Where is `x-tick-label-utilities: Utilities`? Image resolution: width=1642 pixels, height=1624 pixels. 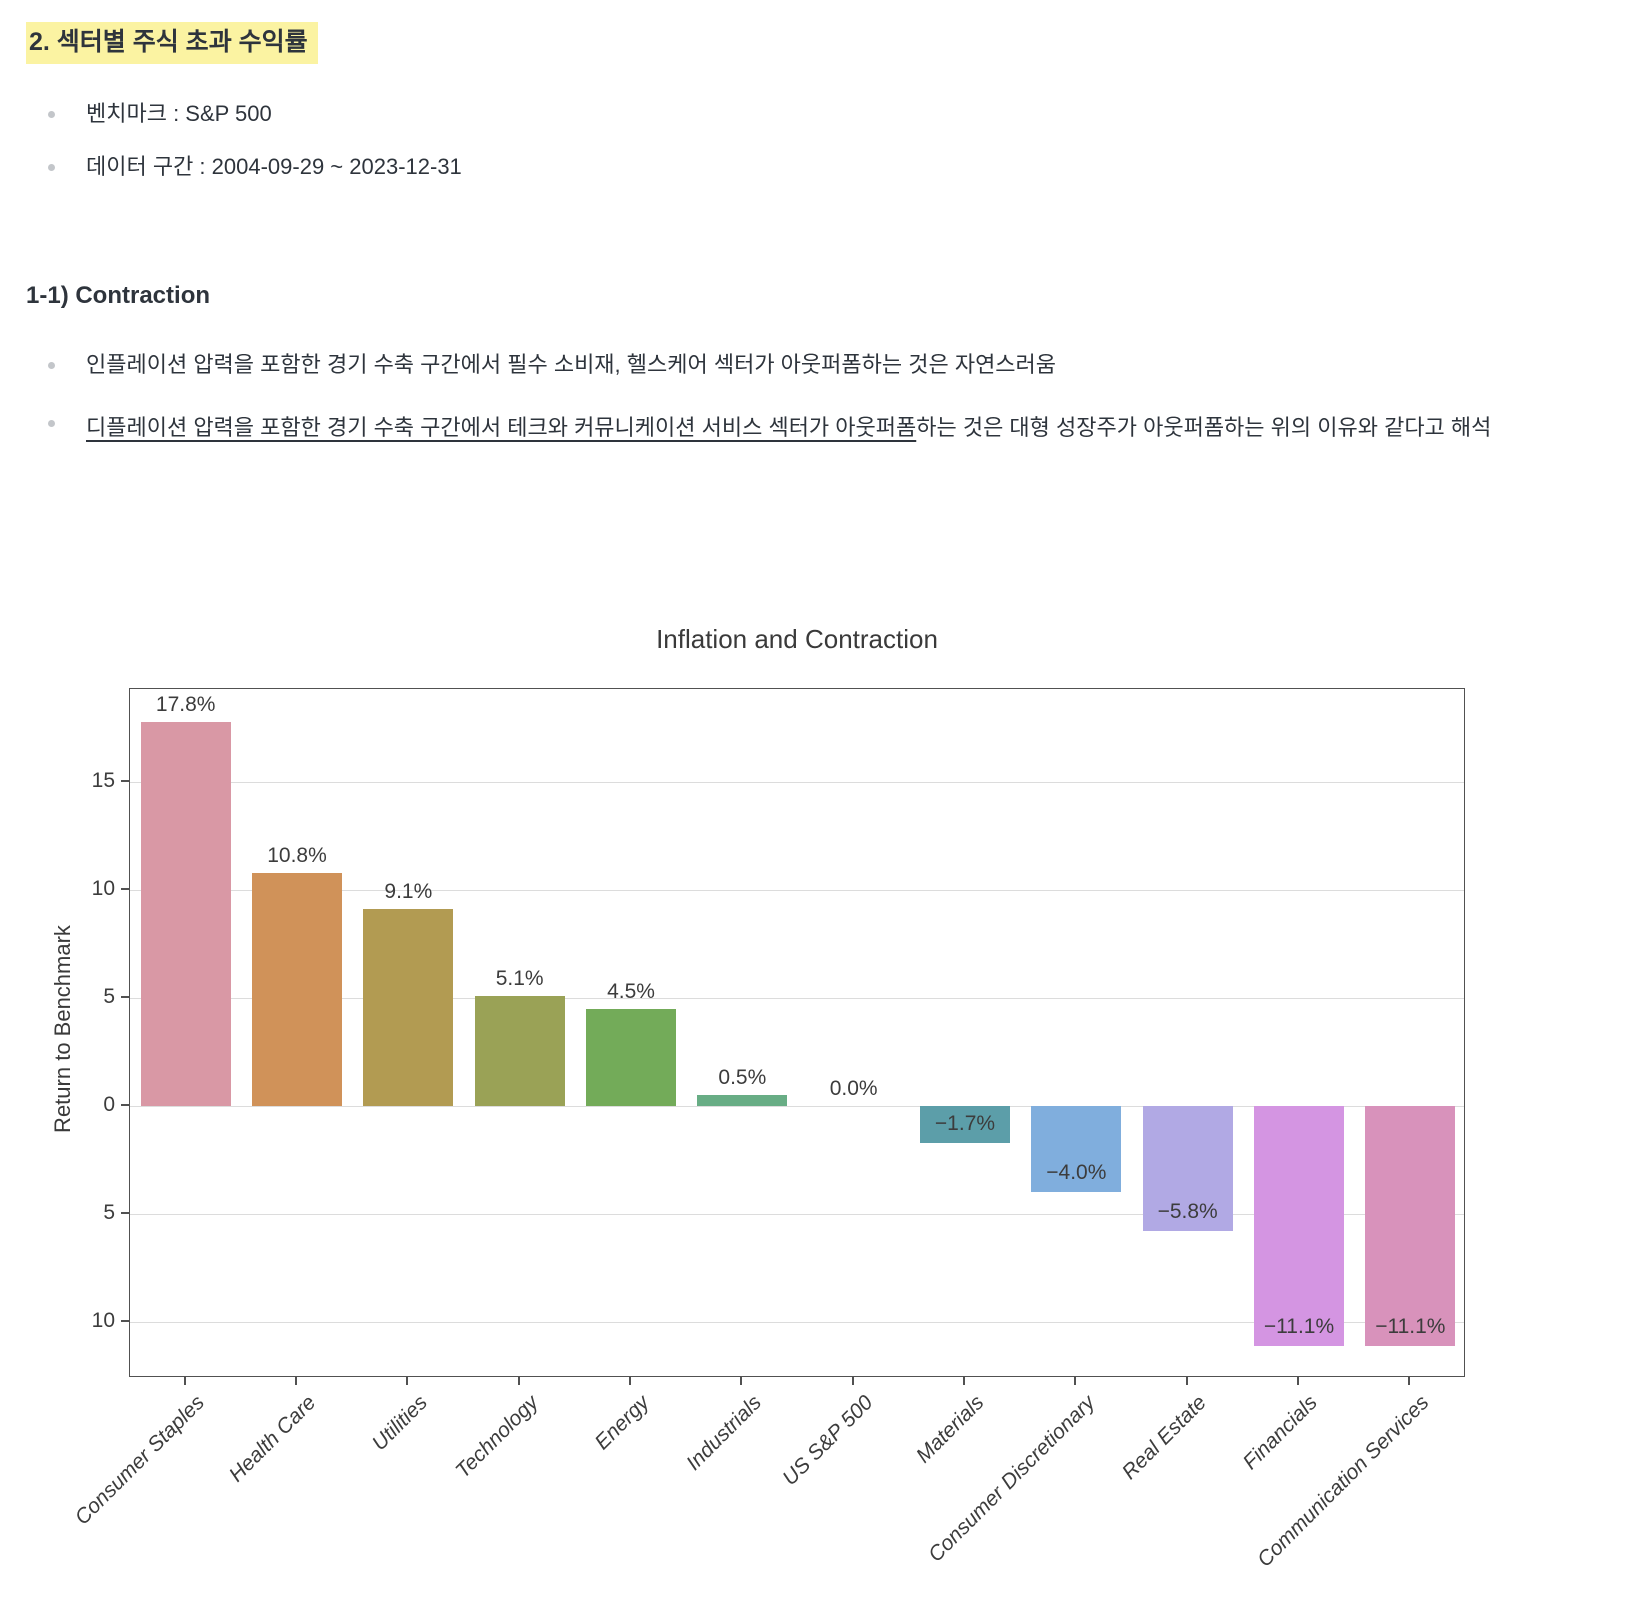
x-tick-label-utilities: Utilities is located at coordinates (399, 1423).